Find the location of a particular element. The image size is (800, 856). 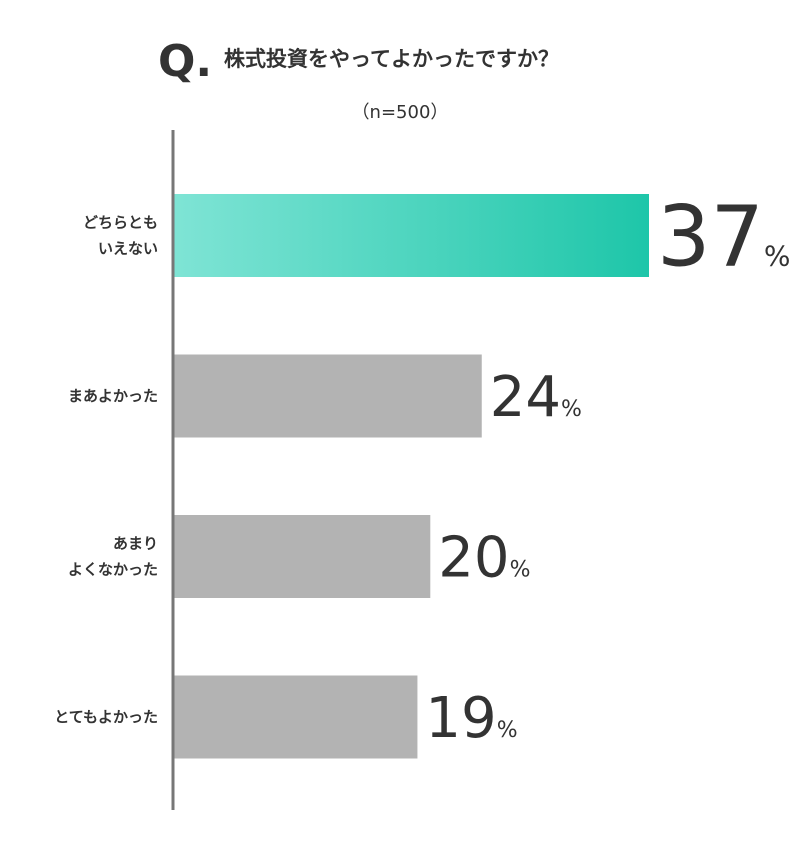

category-label: とてもよかった is located at coordinates (106, 717).